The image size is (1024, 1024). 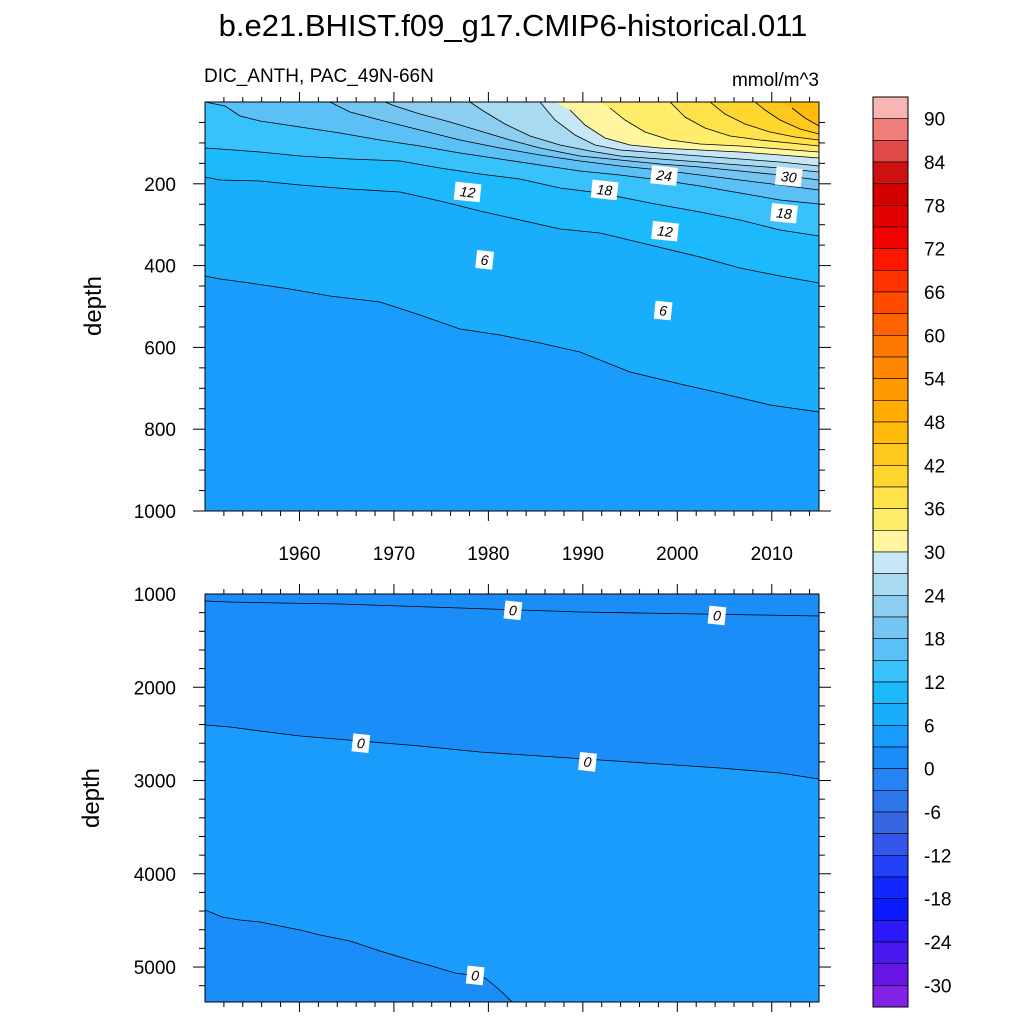 I want to click on contour-label-text: 18, so click(x=604, y=190).